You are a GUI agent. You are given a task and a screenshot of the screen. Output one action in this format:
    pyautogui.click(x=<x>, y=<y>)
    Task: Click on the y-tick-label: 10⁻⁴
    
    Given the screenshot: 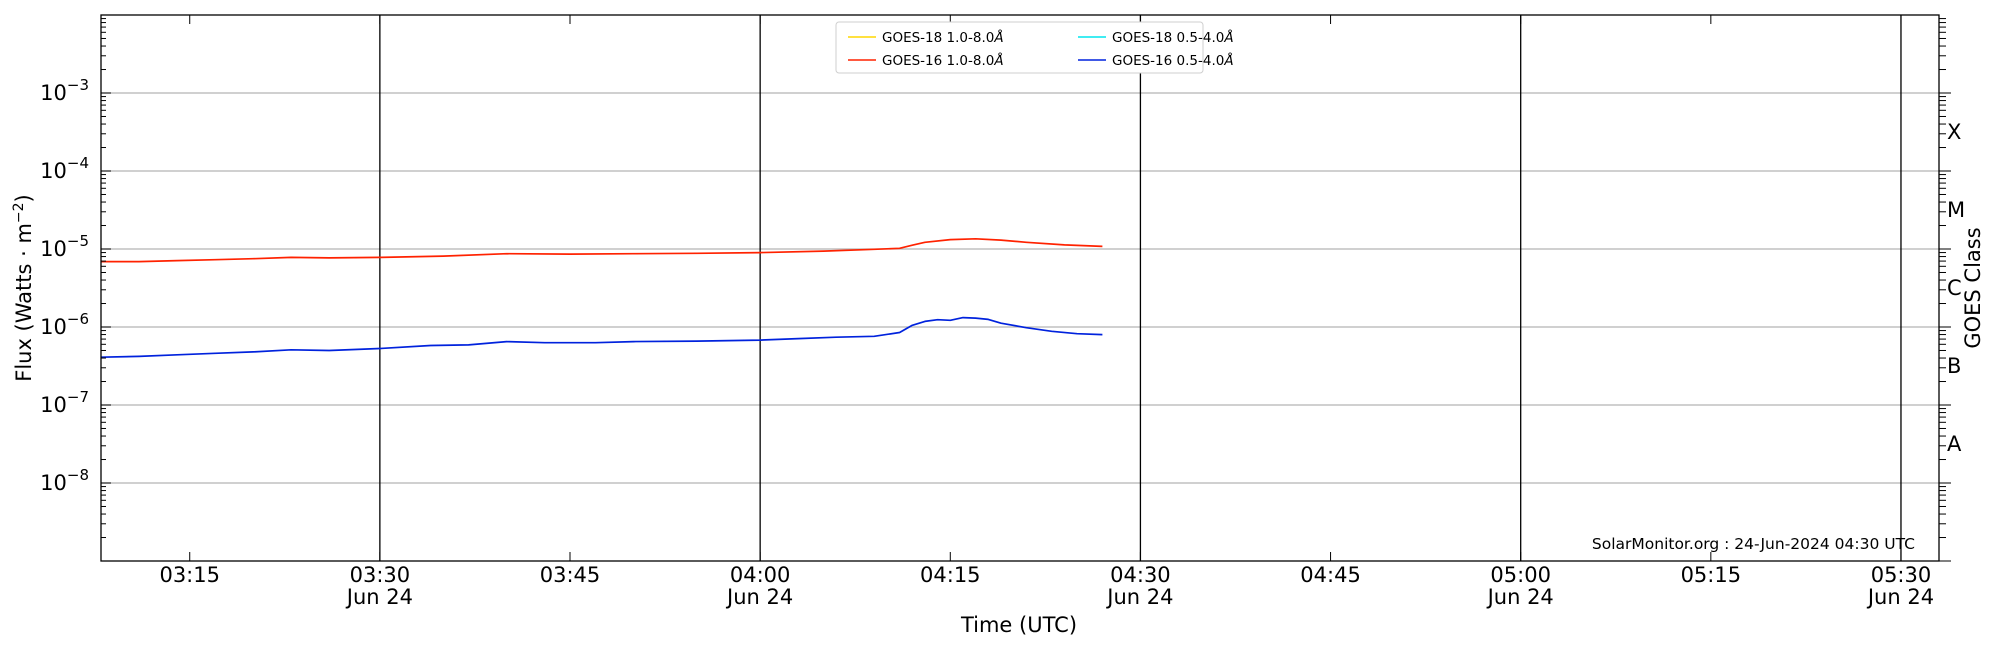 What is the action you would take?
    pyautogui.click(x=64, y=168)
    